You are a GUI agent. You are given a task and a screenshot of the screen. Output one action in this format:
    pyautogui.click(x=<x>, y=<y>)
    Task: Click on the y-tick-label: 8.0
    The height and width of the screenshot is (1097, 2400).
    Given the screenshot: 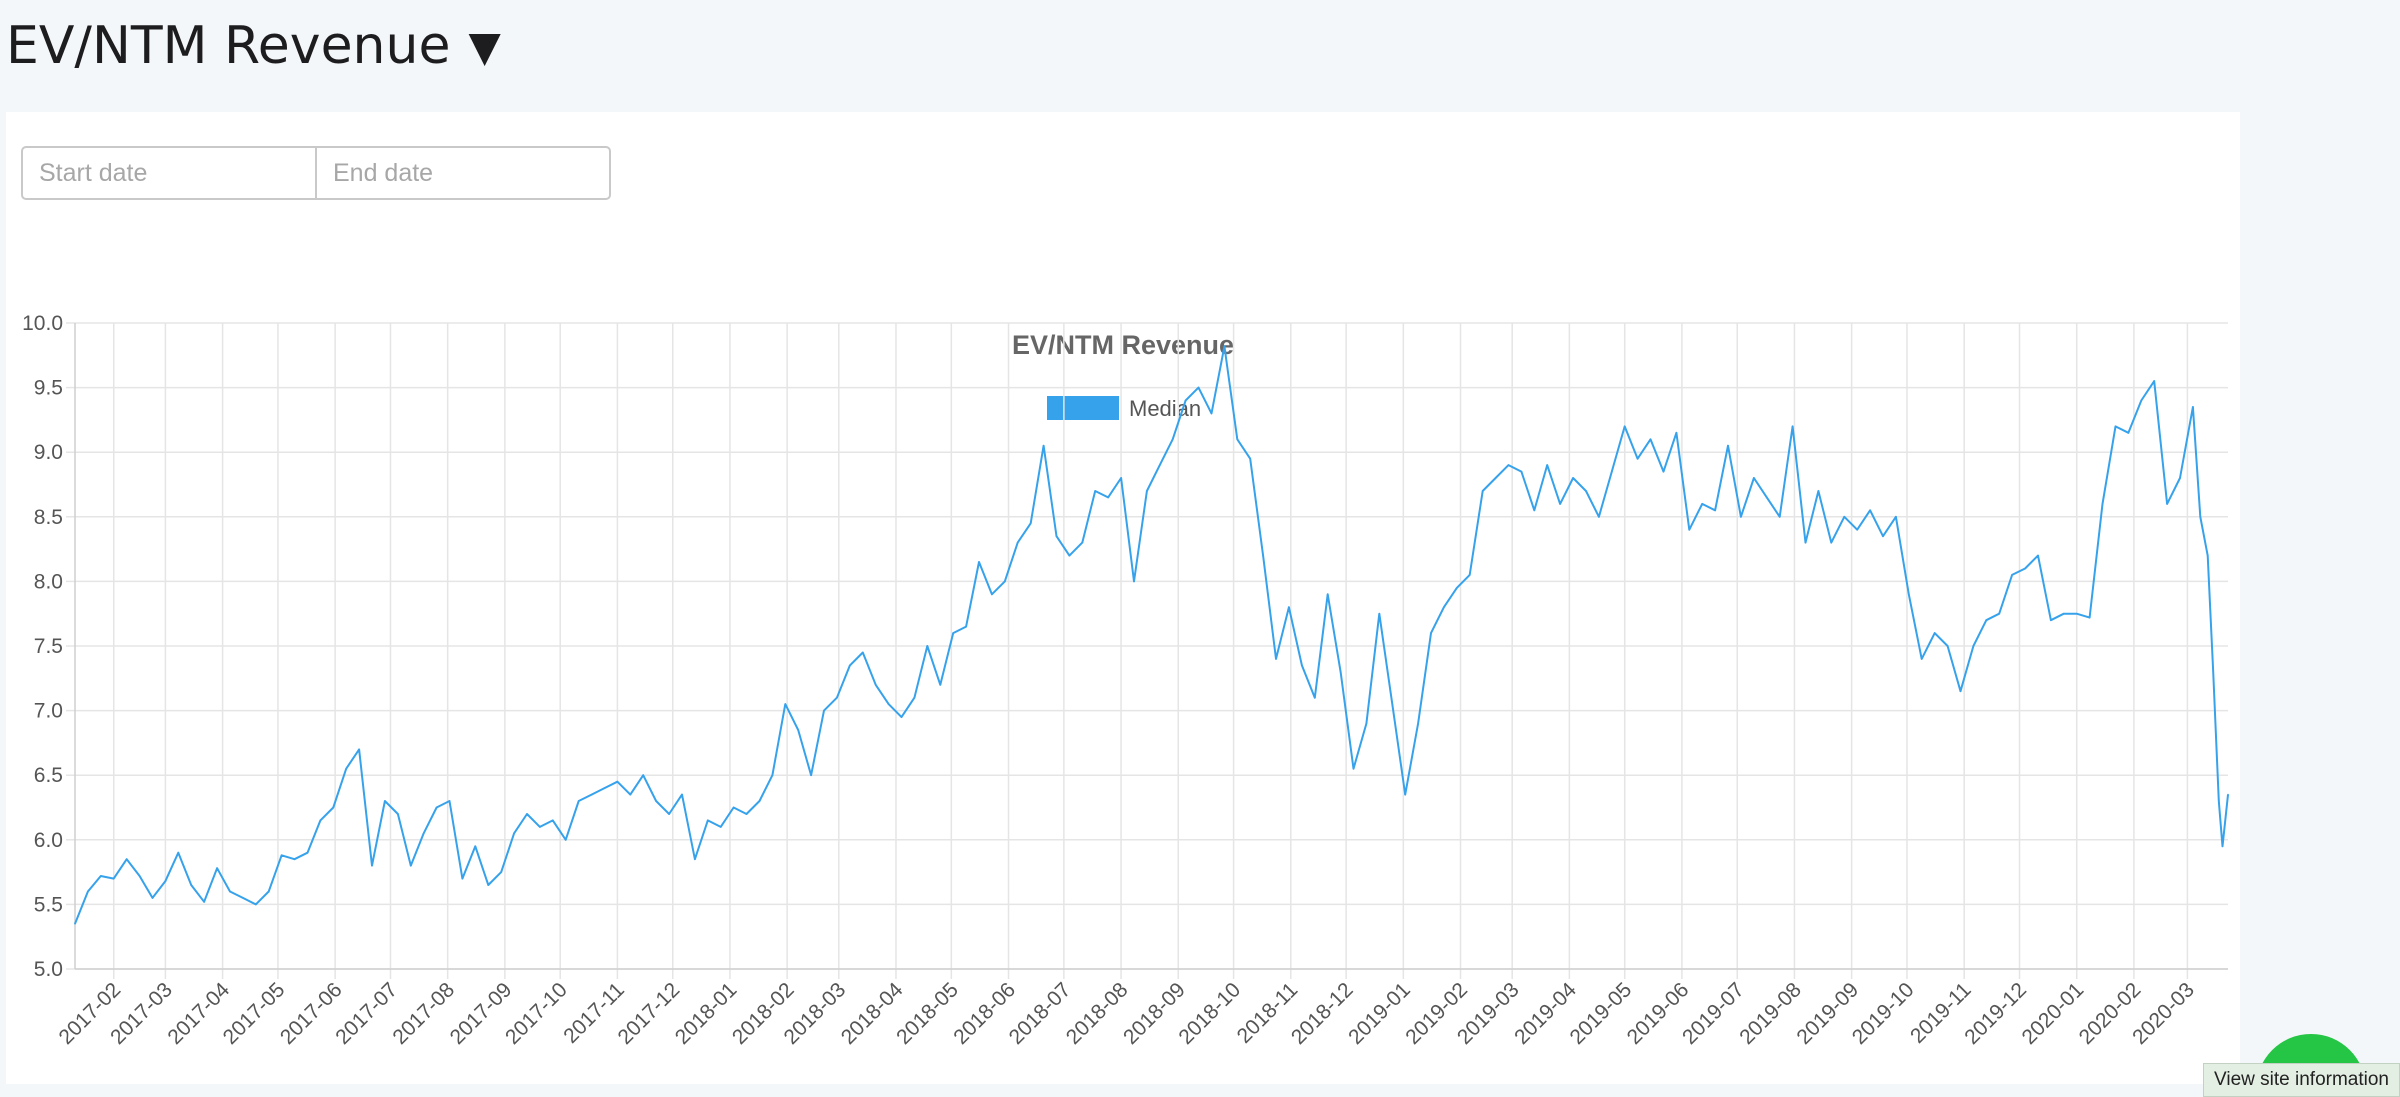 What is the action you would take?
    pyautogui.click(x=48, y=581)
    